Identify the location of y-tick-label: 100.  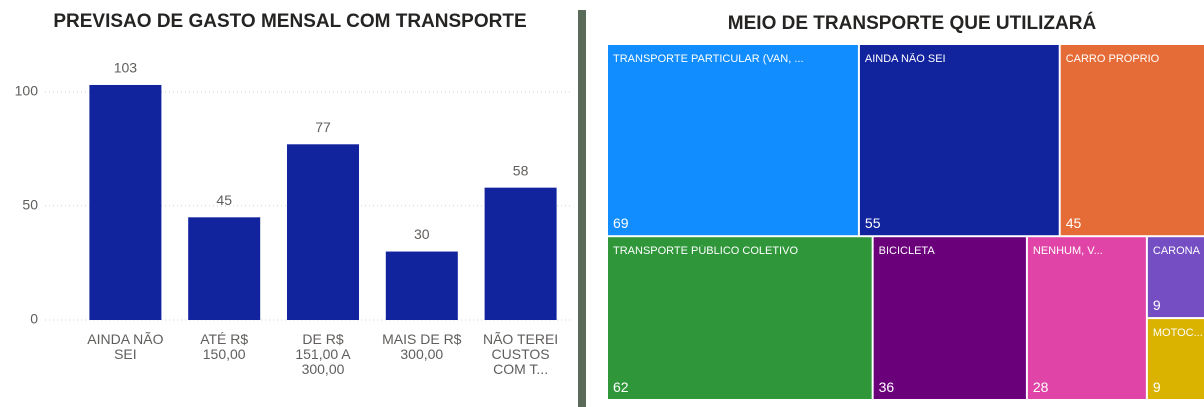
(27, 91).